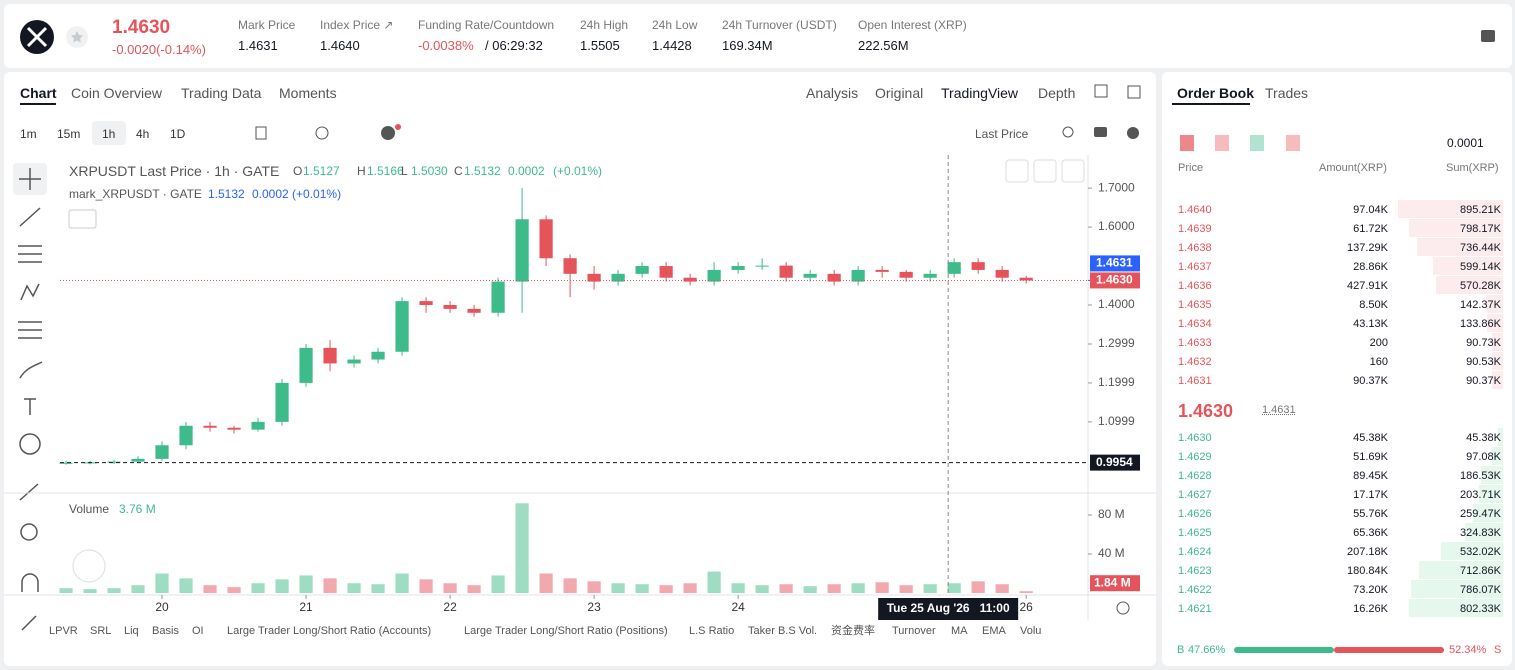 This screenshot has width=1515, height=670. I want to click on legend-change-pct: (+0.01%), so click(578, 171).